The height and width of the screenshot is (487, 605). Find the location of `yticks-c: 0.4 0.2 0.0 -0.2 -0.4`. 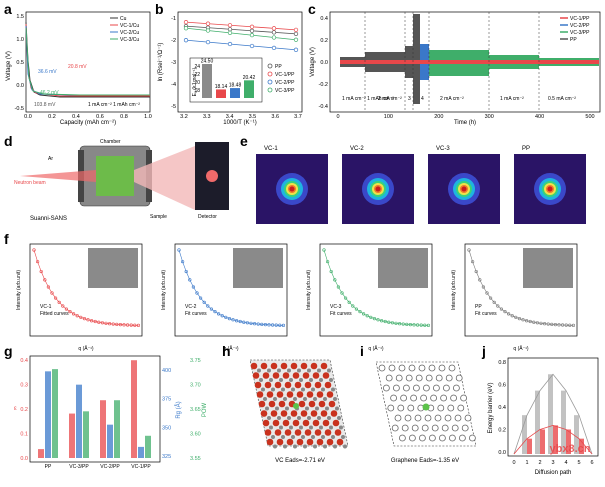

yticks-c: 0.4 0.2 0.0 -0.2 -0.4 is located at coordinates (323, 63).